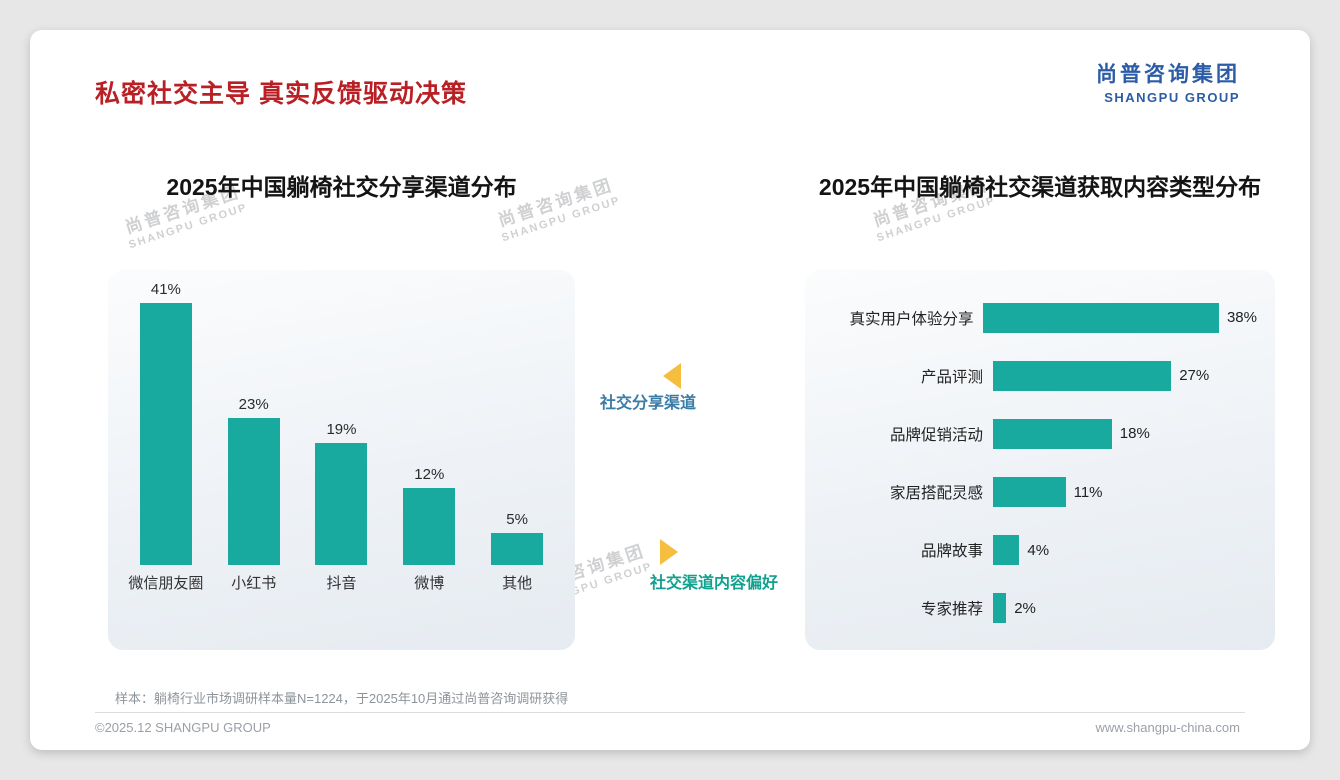  What do you see at coordinates (670, 712) in the screenshot?
I see `footer-divider` at bounding box center [670, 712].